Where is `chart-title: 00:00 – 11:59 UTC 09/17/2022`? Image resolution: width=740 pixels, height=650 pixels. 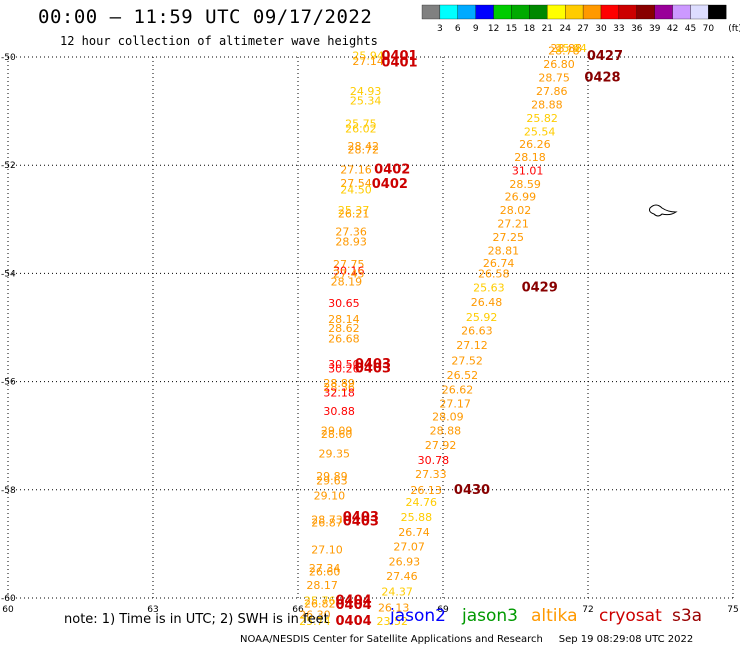 chart-title: 00:00 – 11:59 UTC 09/17/2022 is located at coordinates (205, 17).